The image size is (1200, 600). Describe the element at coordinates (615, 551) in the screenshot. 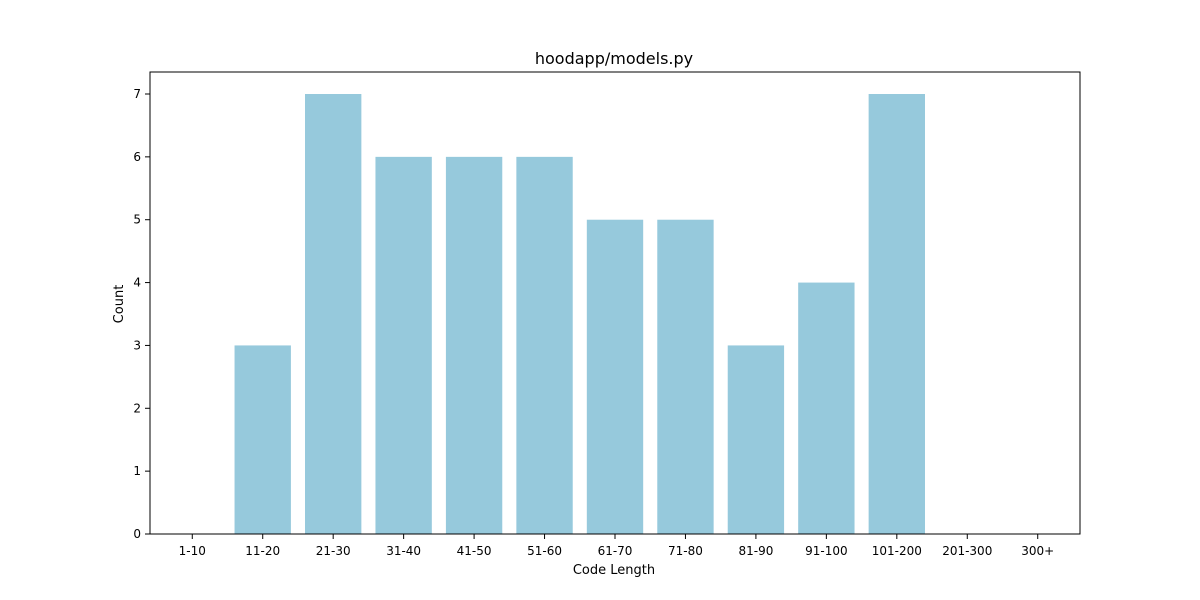

I see `x-tick-label: 61-70` at that location.